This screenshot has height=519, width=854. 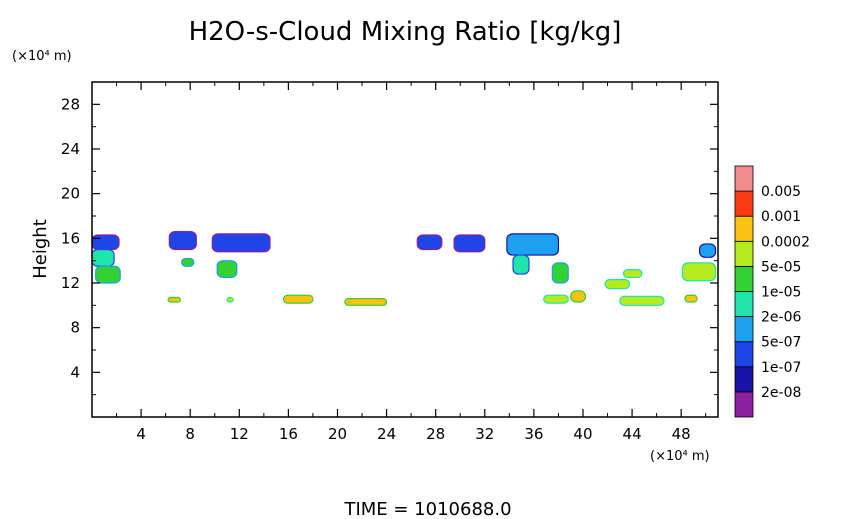 I want to click on chart-title: H2O-s-Cloud Mixing Ratio [kg/kg], so click(x=405, y=32).